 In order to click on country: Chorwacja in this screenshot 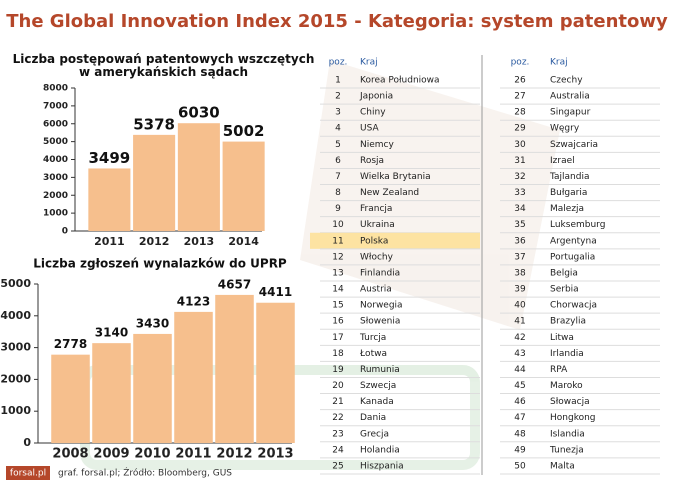, I will do `click(573, 306)`.